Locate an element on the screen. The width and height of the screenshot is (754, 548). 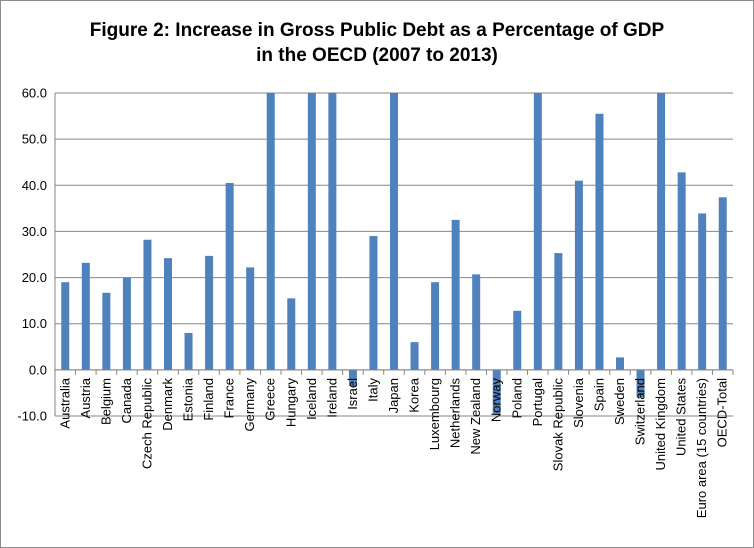
x-category-label: Czech Republic is located at coordinates (146, 424).